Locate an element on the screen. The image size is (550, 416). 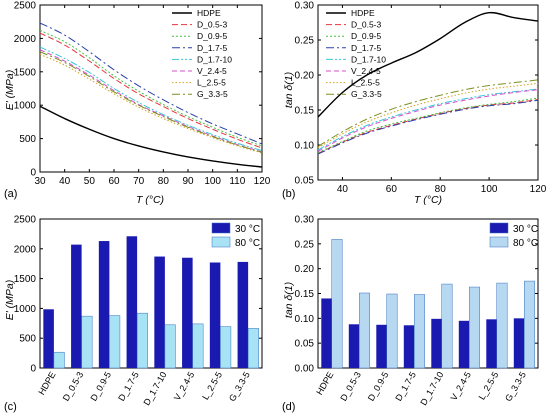
category-label: HDPE is located at coordinates (324, 383).